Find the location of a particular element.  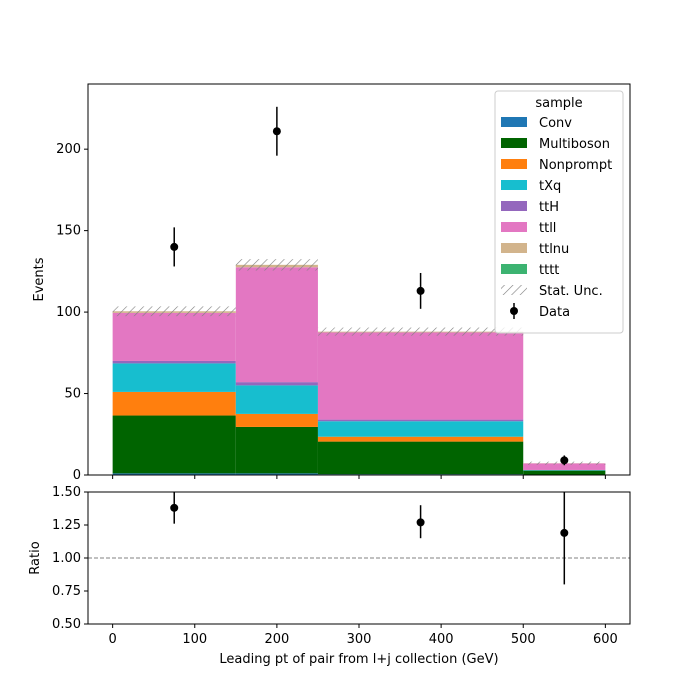

legend-label-data: Data is located at coordinates (554, 312).